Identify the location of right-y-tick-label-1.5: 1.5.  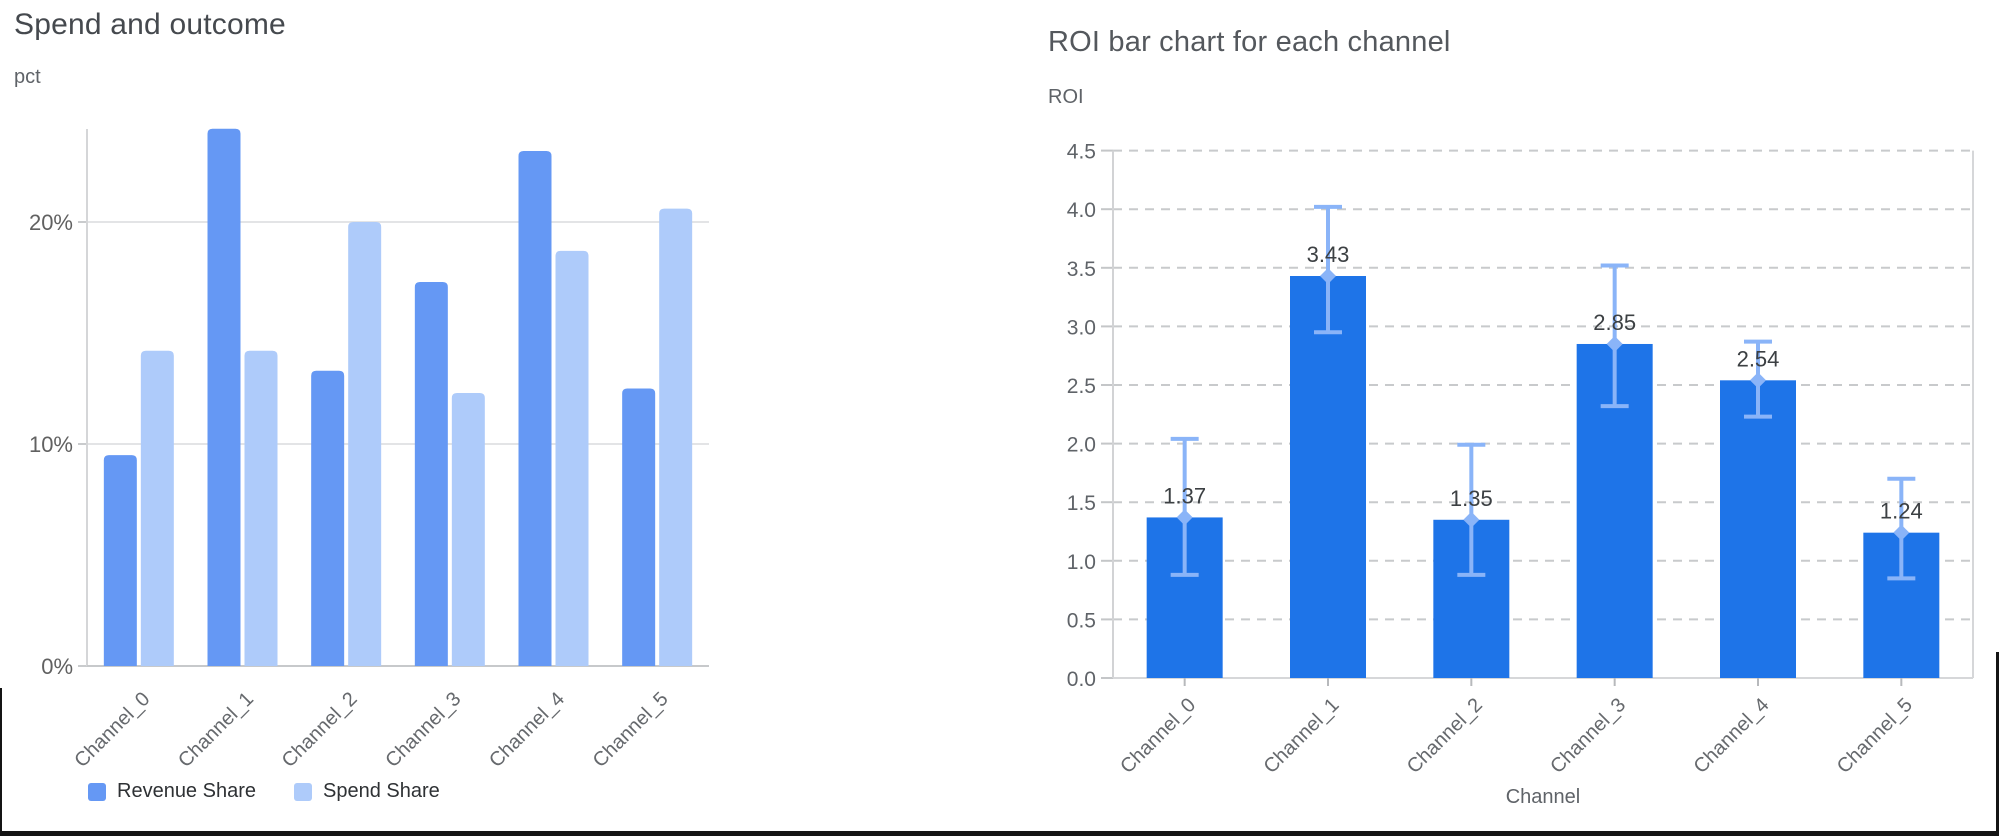
(1081, 503).